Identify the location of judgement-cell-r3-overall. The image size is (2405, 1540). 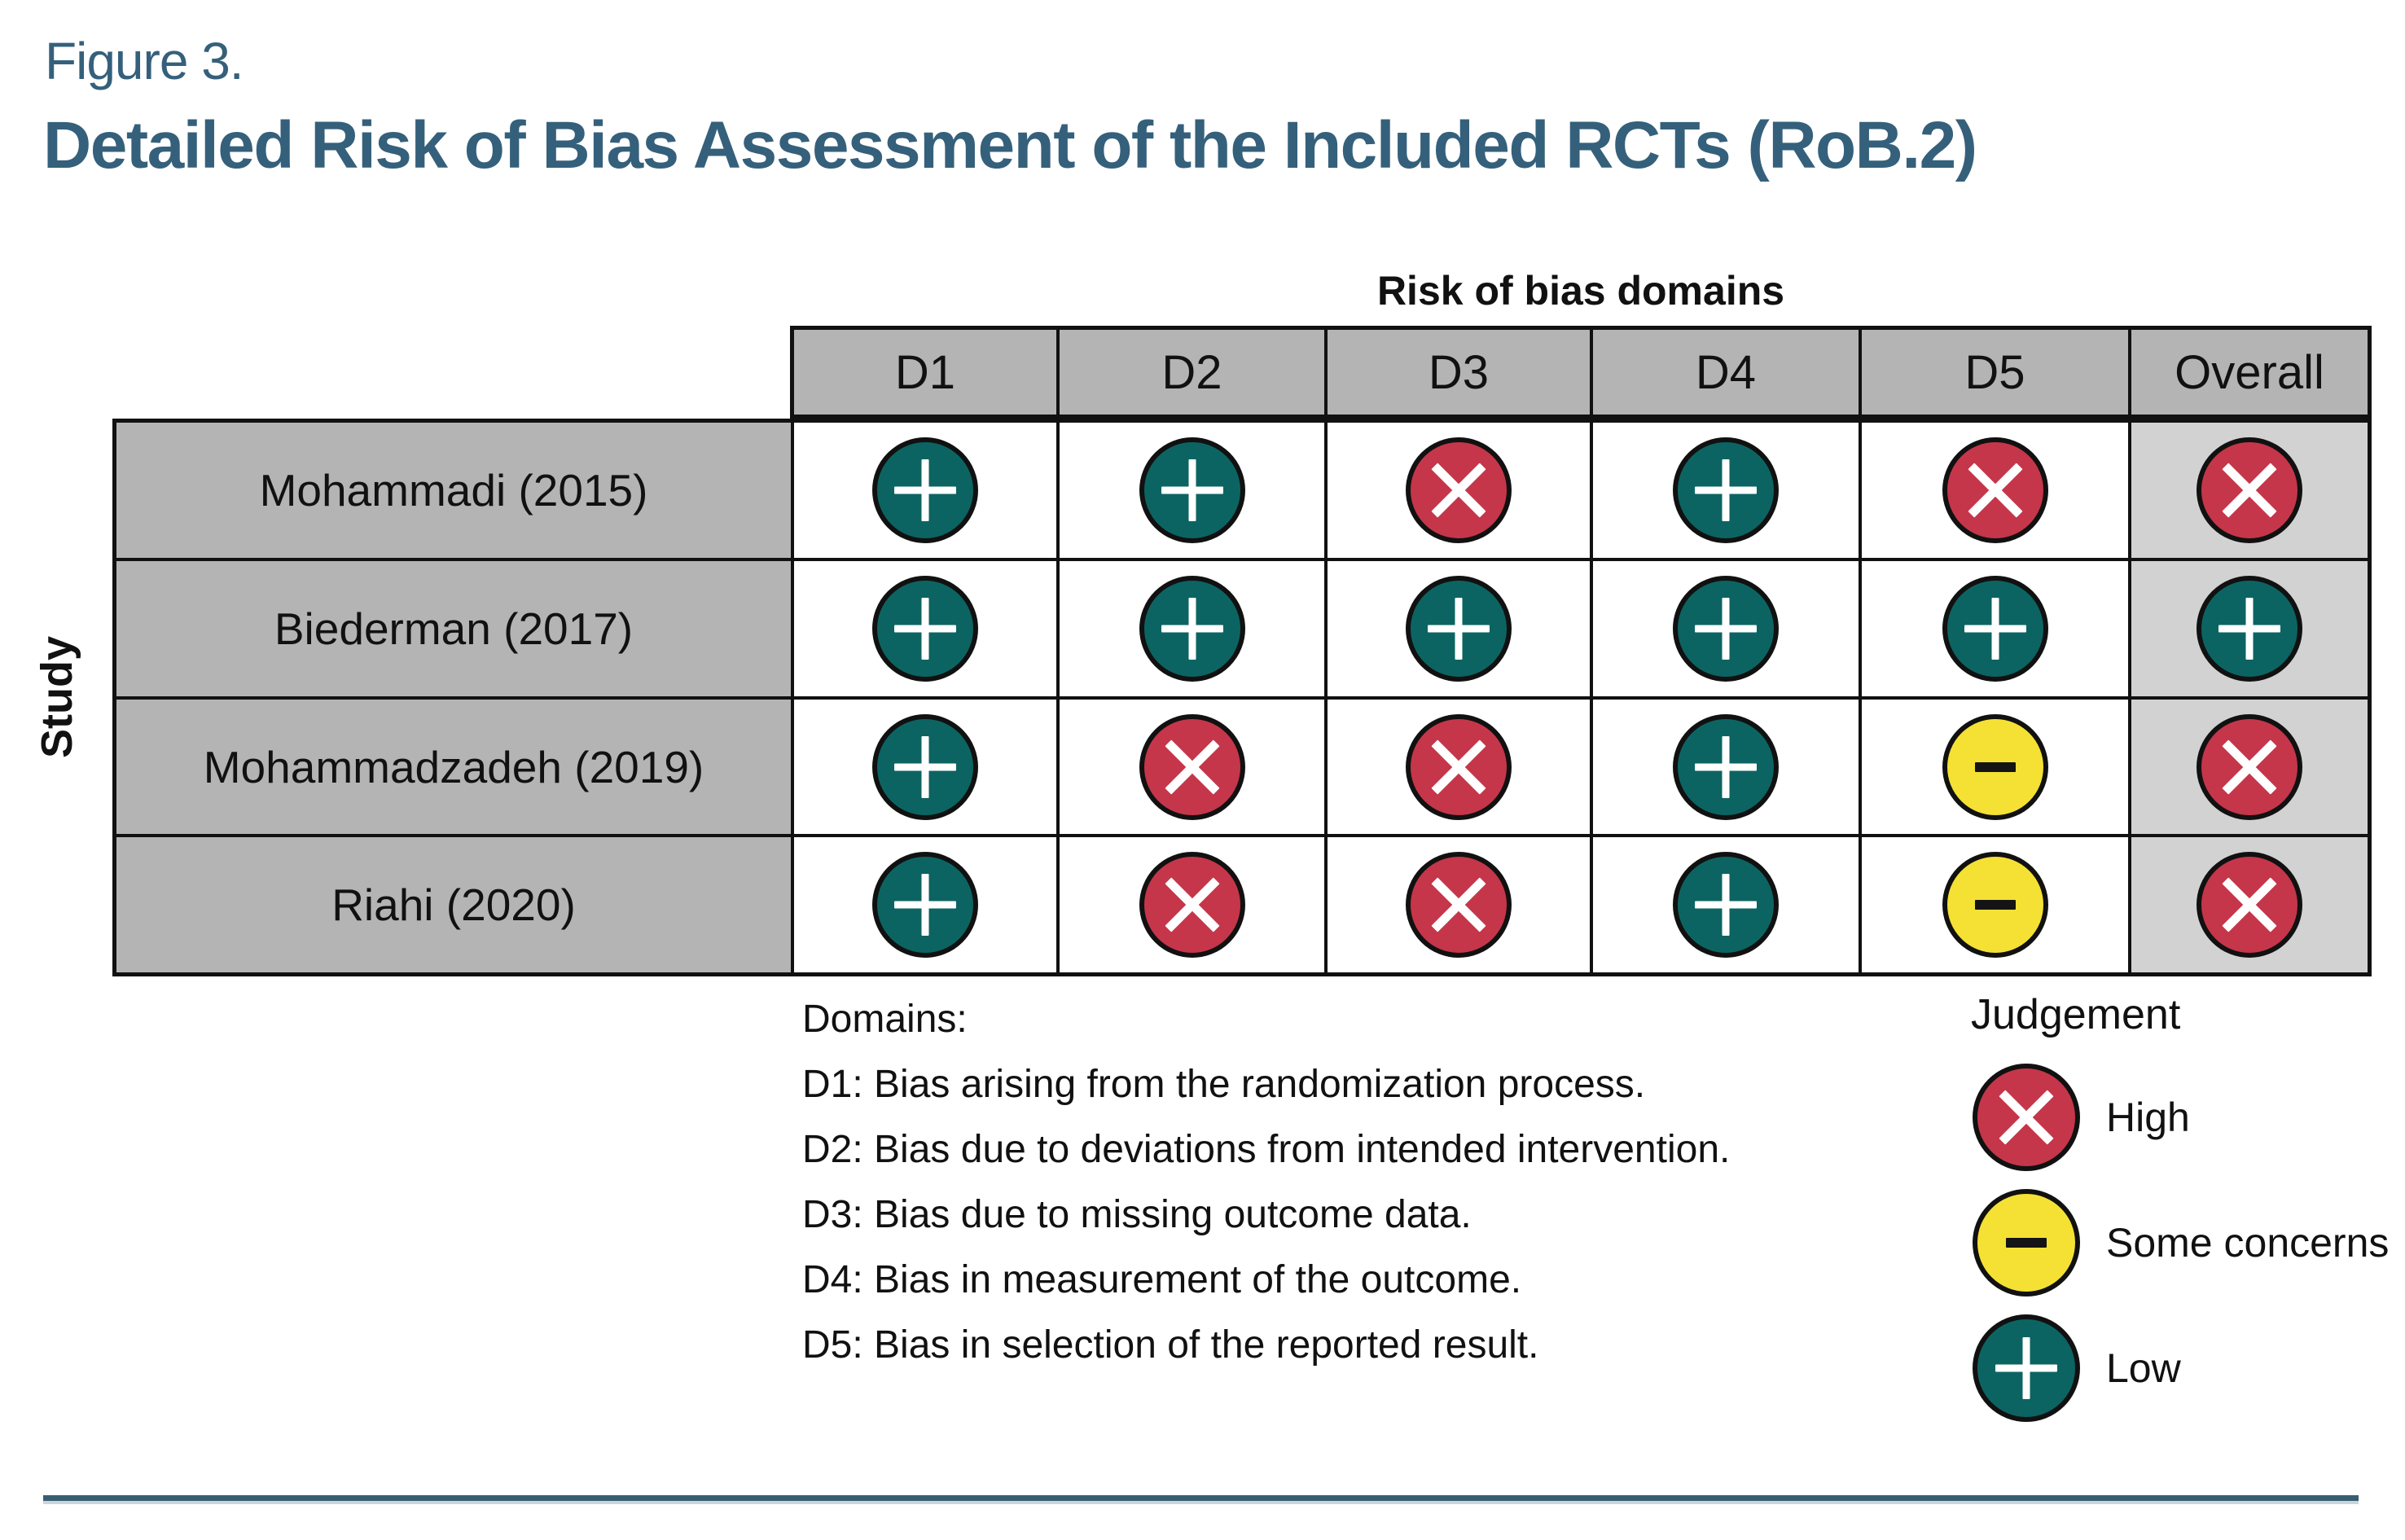
(2249, 904).